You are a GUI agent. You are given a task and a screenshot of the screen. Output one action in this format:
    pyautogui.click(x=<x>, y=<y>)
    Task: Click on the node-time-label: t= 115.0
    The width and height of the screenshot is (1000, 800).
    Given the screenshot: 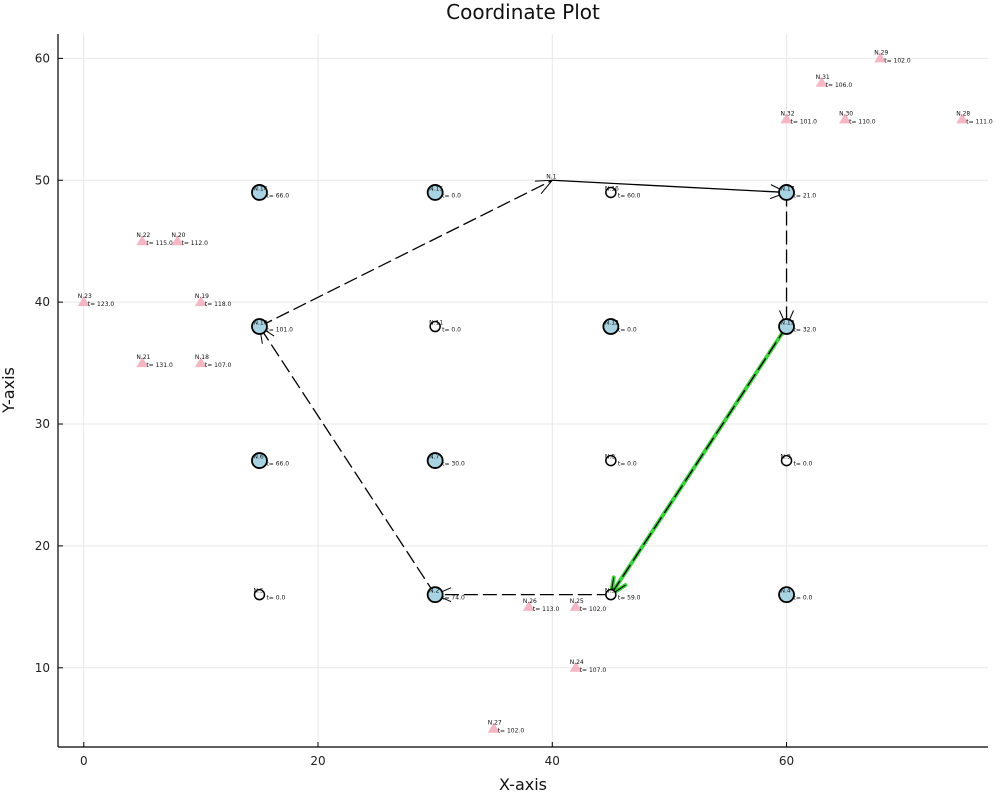 What is the action you would take?
    pyautogui.click(x=159, y=243)
    